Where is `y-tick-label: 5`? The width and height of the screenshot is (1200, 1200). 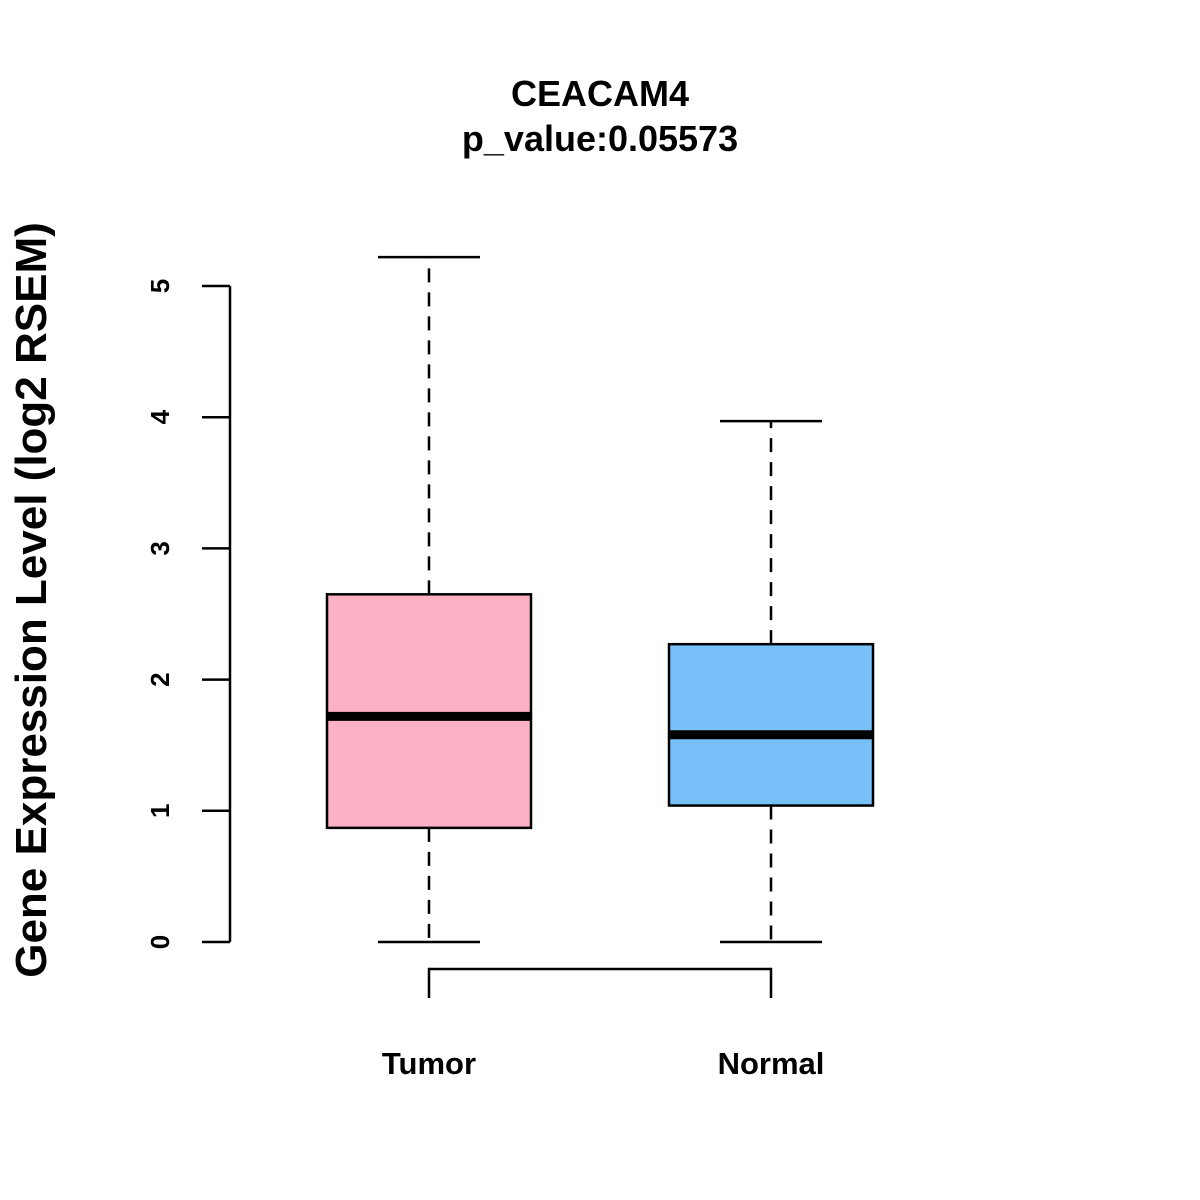 y-tick-label: 5 is located at coordinates (160, 286).